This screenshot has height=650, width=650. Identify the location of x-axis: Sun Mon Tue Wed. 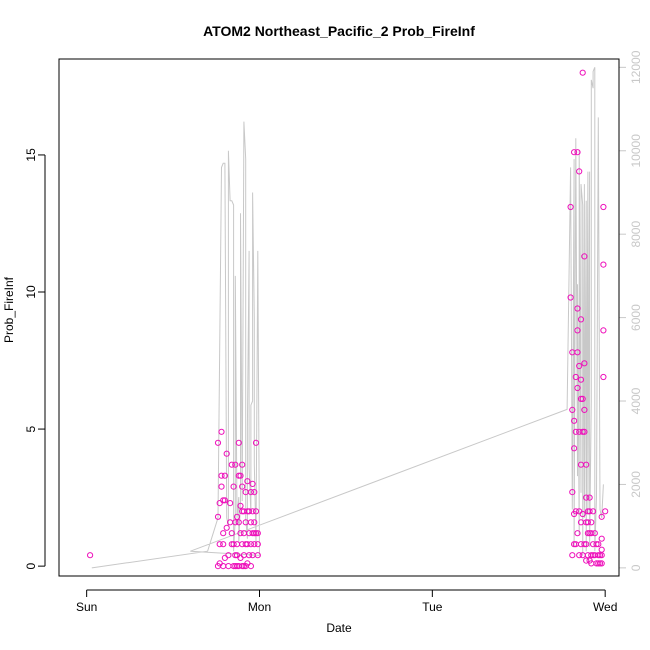
(346, 601).